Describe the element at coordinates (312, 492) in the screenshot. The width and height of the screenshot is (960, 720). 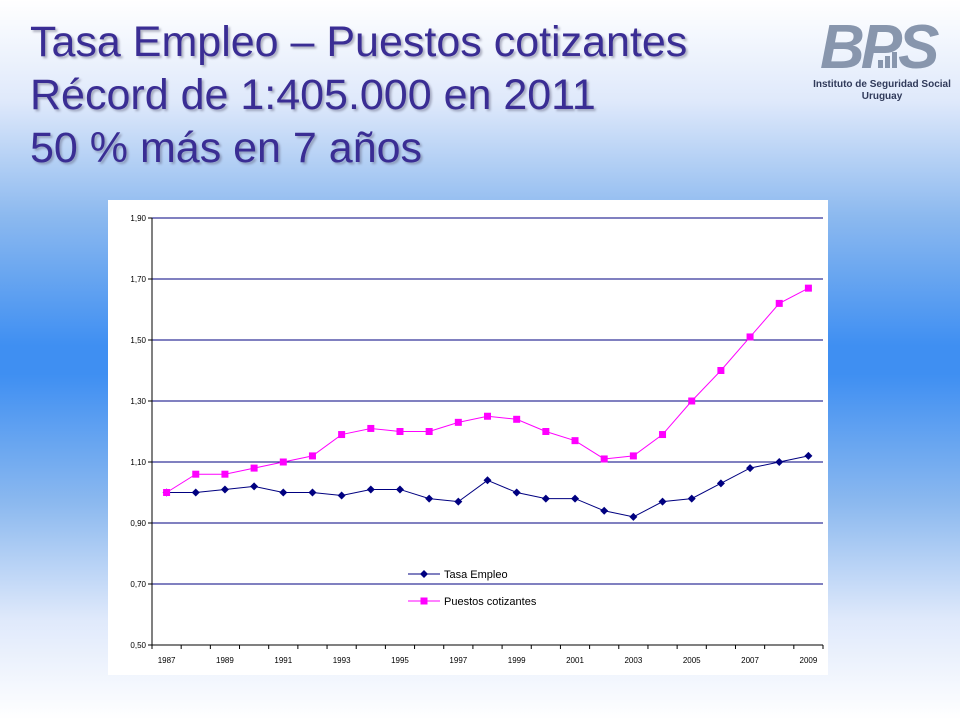
I see `series-1-point-1992` at that location.